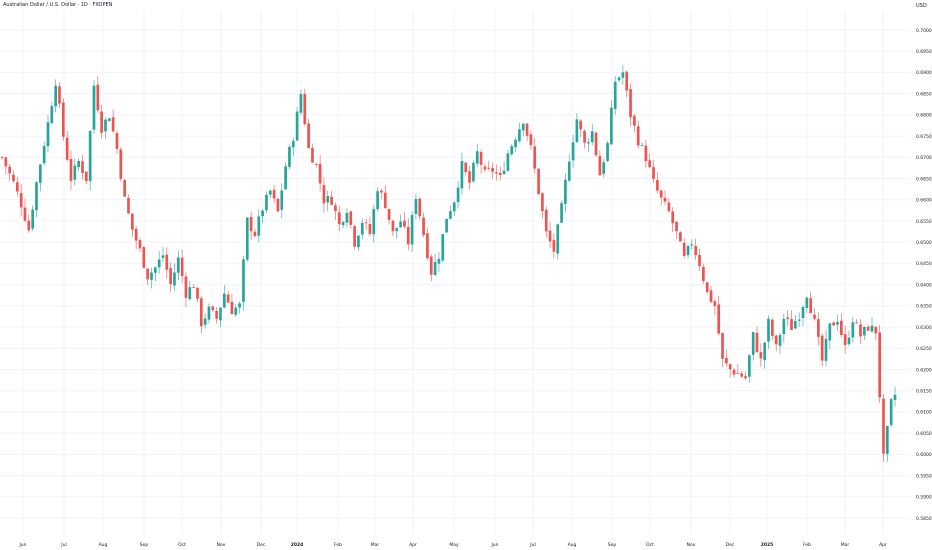 This screenshot has width=932, height=550. Describe the element at coordinates (921, 6) in the screenshot. I see `currency-label: USD` at that location.